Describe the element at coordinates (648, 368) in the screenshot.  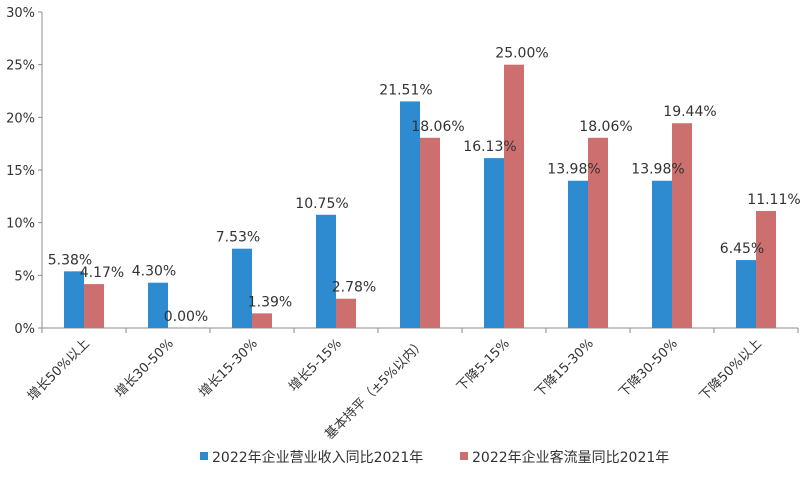
I see `category-label: 下降30-50%` at that location.